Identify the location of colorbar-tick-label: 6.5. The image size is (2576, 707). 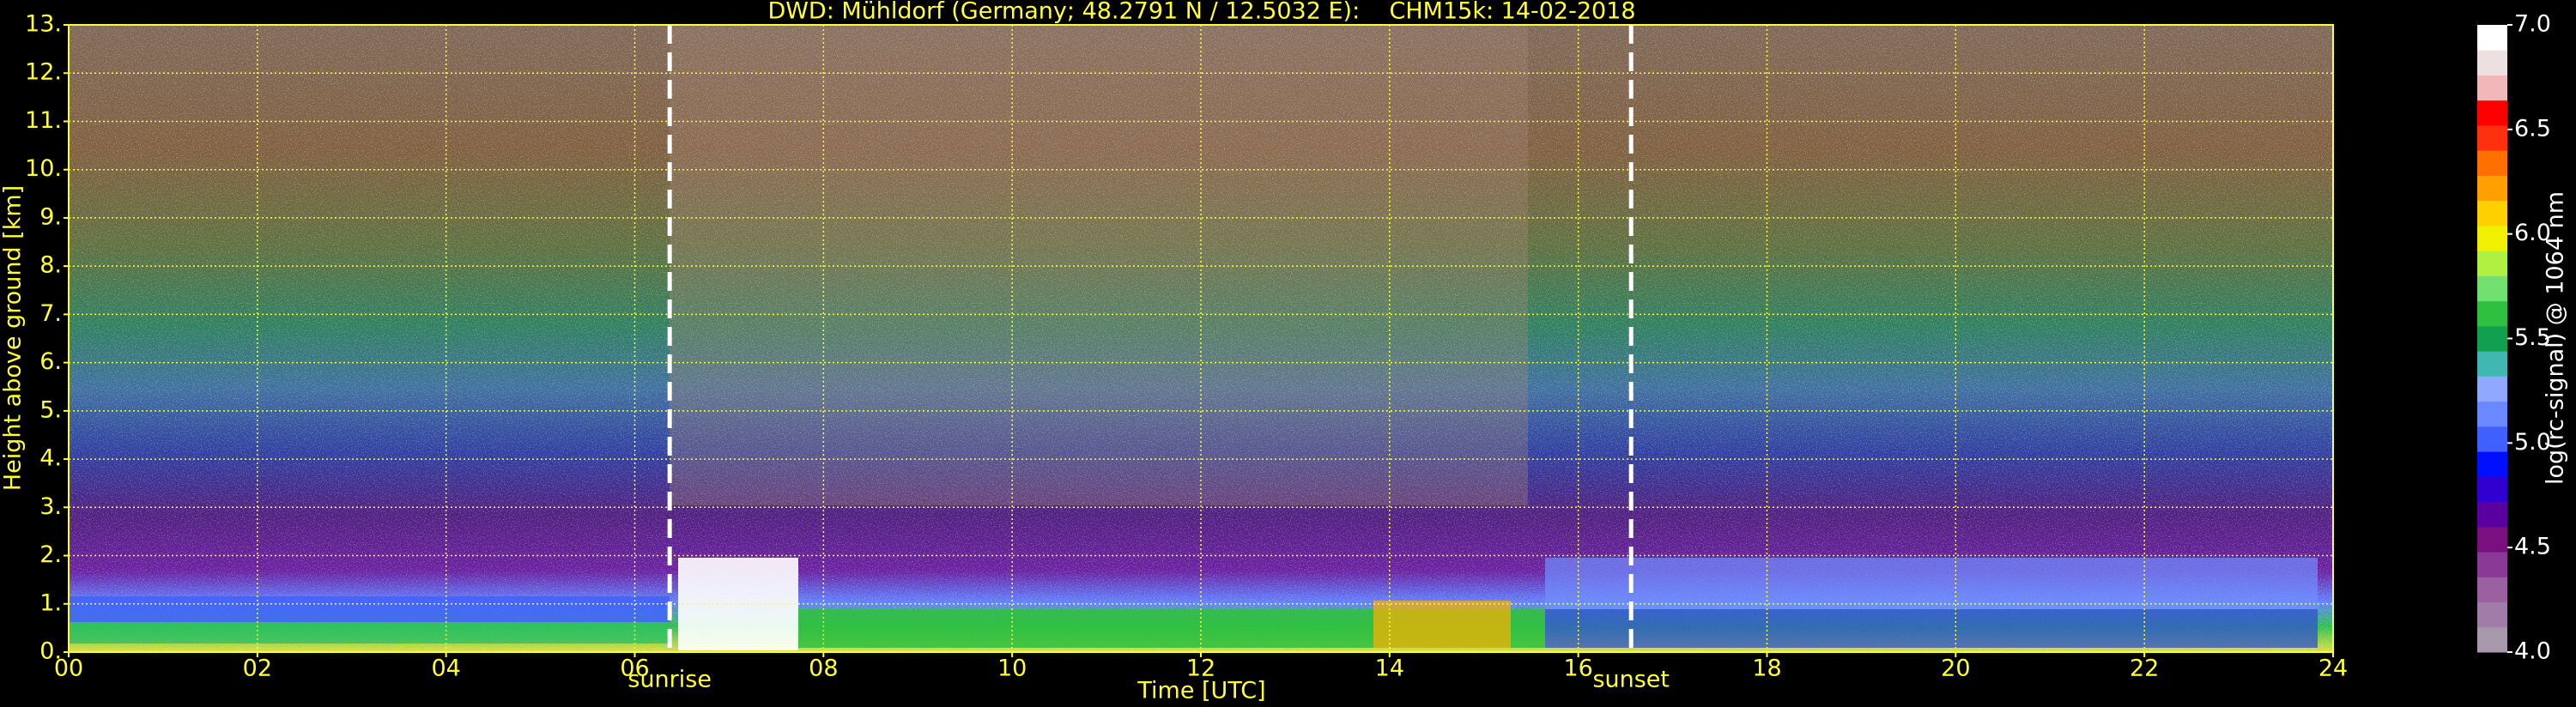
(2532, 128).